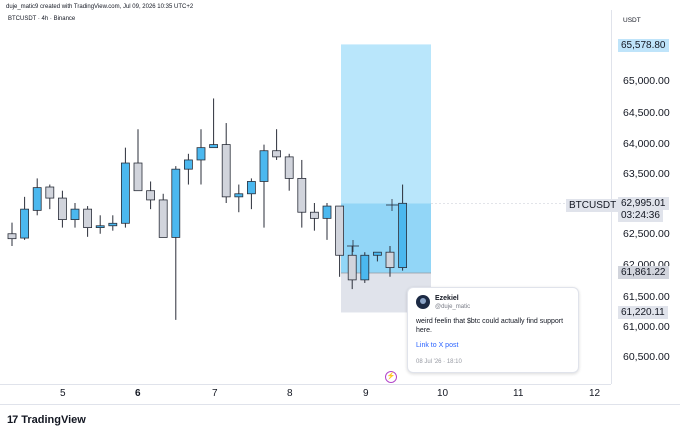  I want to click on stop-price-tag: 61,220.11, so click(643, 312).